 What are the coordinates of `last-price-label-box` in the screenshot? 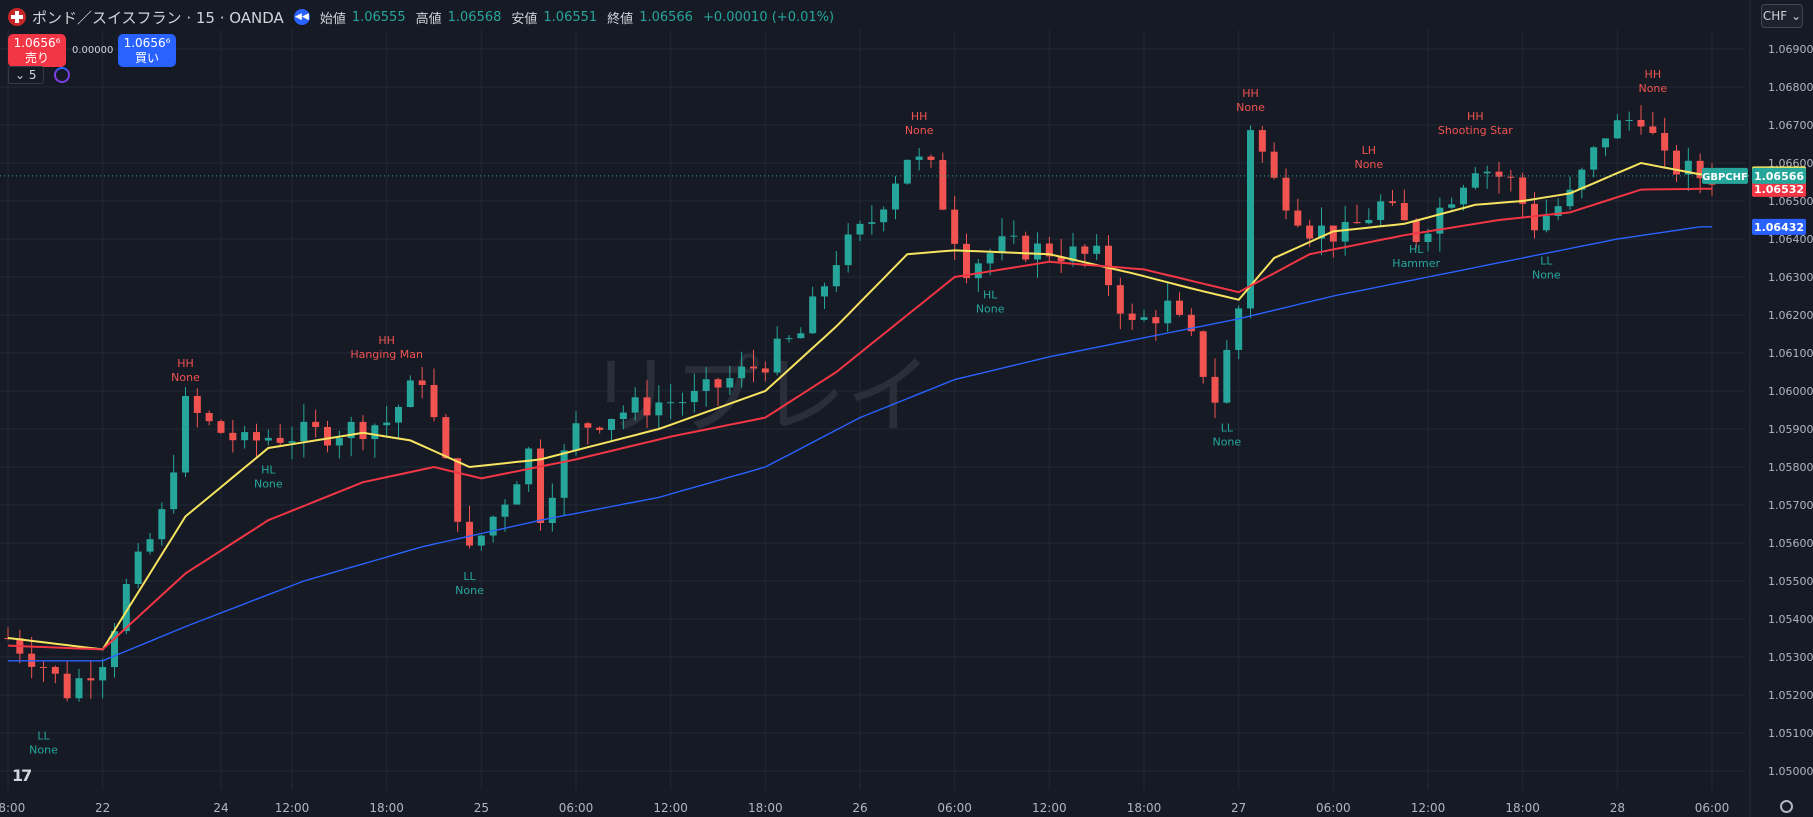 It's located at (1779, 175).